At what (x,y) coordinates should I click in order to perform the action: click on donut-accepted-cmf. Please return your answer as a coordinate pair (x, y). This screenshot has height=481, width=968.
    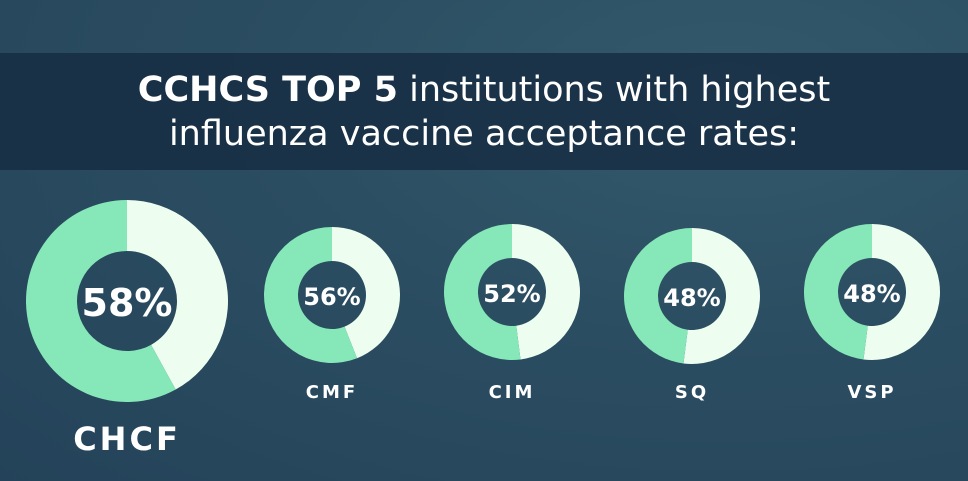
    Looking at the image, I should click on (310, 295).